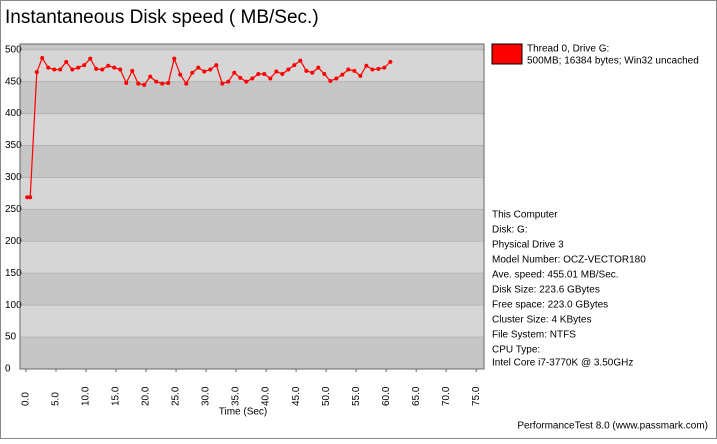 The image size is (717, 444). I want to click on footer: PerformanceTest 8.0 (www.passmark.com), so click(612, 426).